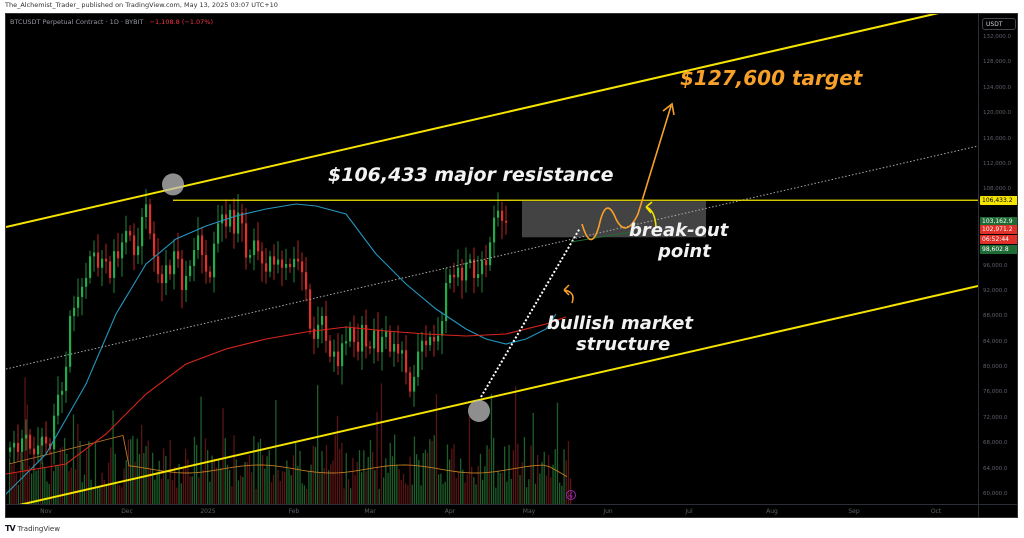  I want to click on time-axis: Nov Dec 2025 Feb Mar Apr May Jun Jul Aug Sep Oct, so click(492, 510).